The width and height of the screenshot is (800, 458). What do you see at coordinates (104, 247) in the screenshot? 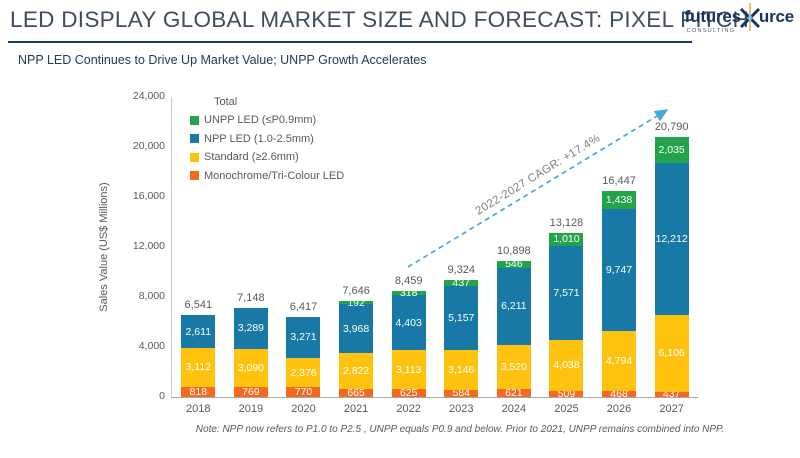
I see `y-axis-title: Sales Value (US$ Millions)` at bounding box center [104, 247].